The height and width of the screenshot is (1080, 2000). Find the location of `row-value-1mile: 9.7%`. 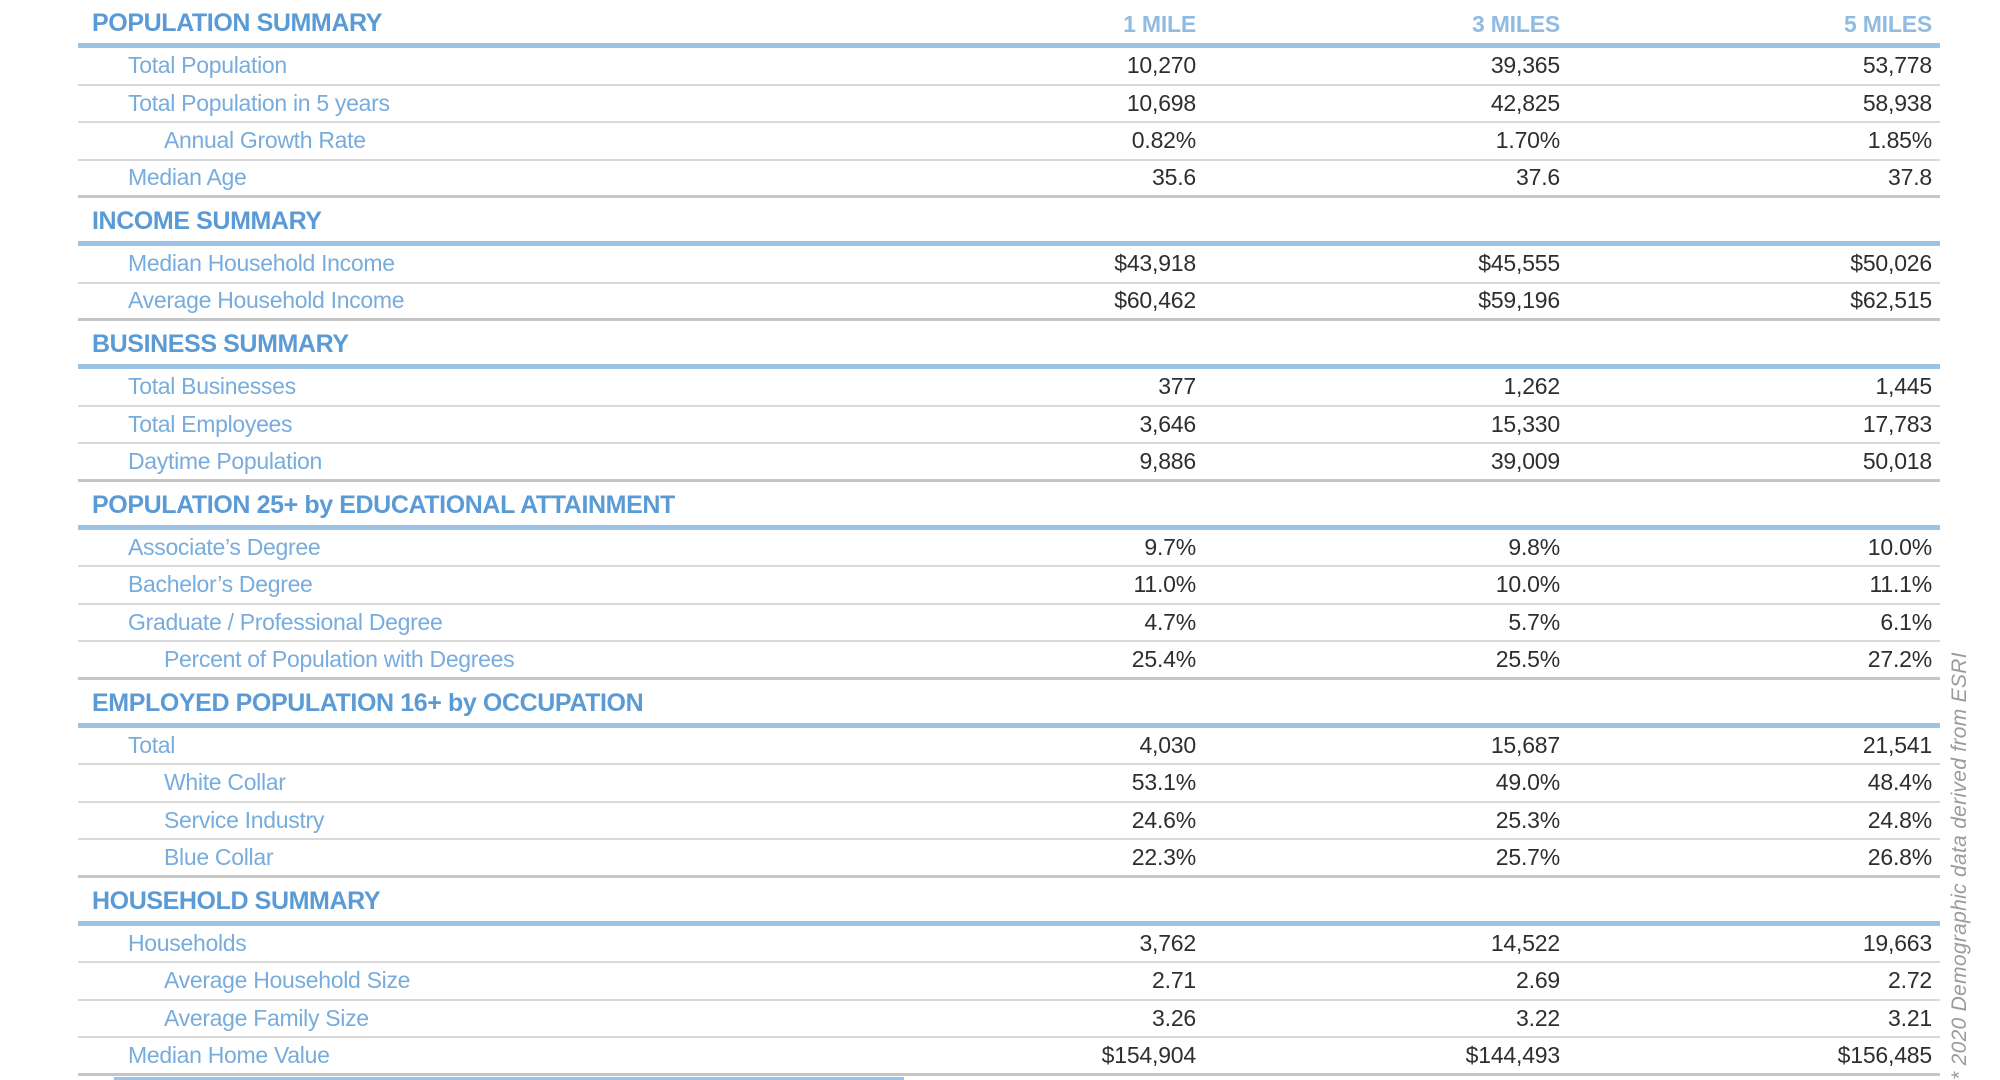

row-value-1mile: 9.7% is located at coordinates (1170, 546).